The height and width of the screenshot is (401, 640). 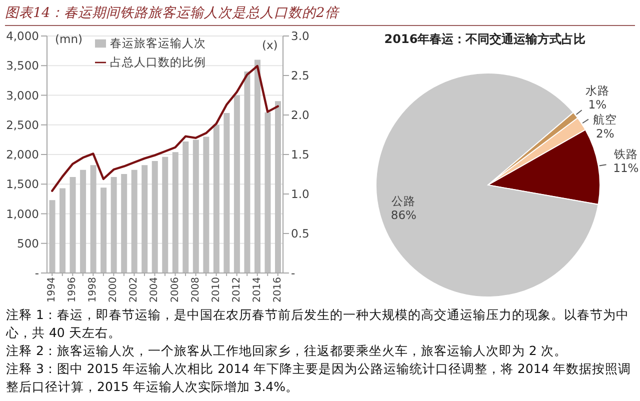 What do you see at coordinates (257, 289) in the screenshot?
I see `x-tick-label: 2014` at bounding box center [257, 289].